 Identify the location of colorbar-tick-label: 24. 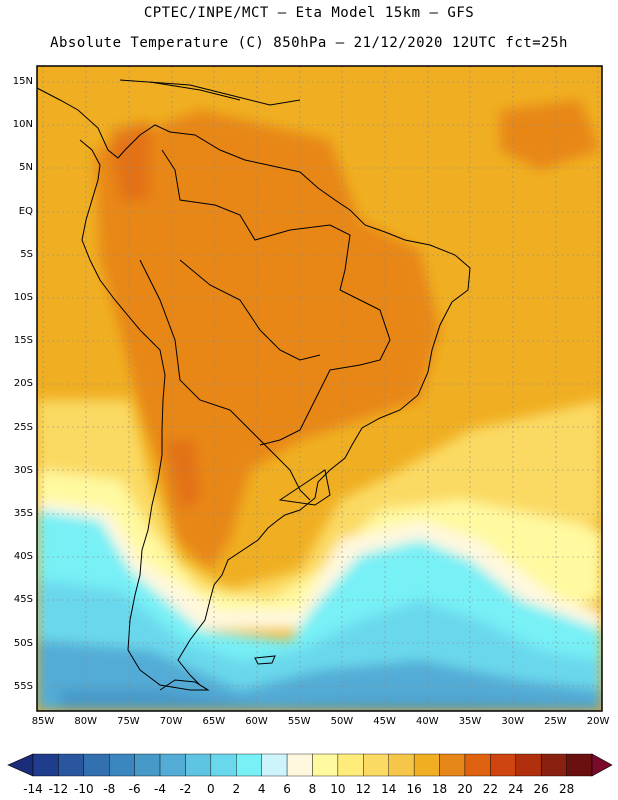
(516, 789).